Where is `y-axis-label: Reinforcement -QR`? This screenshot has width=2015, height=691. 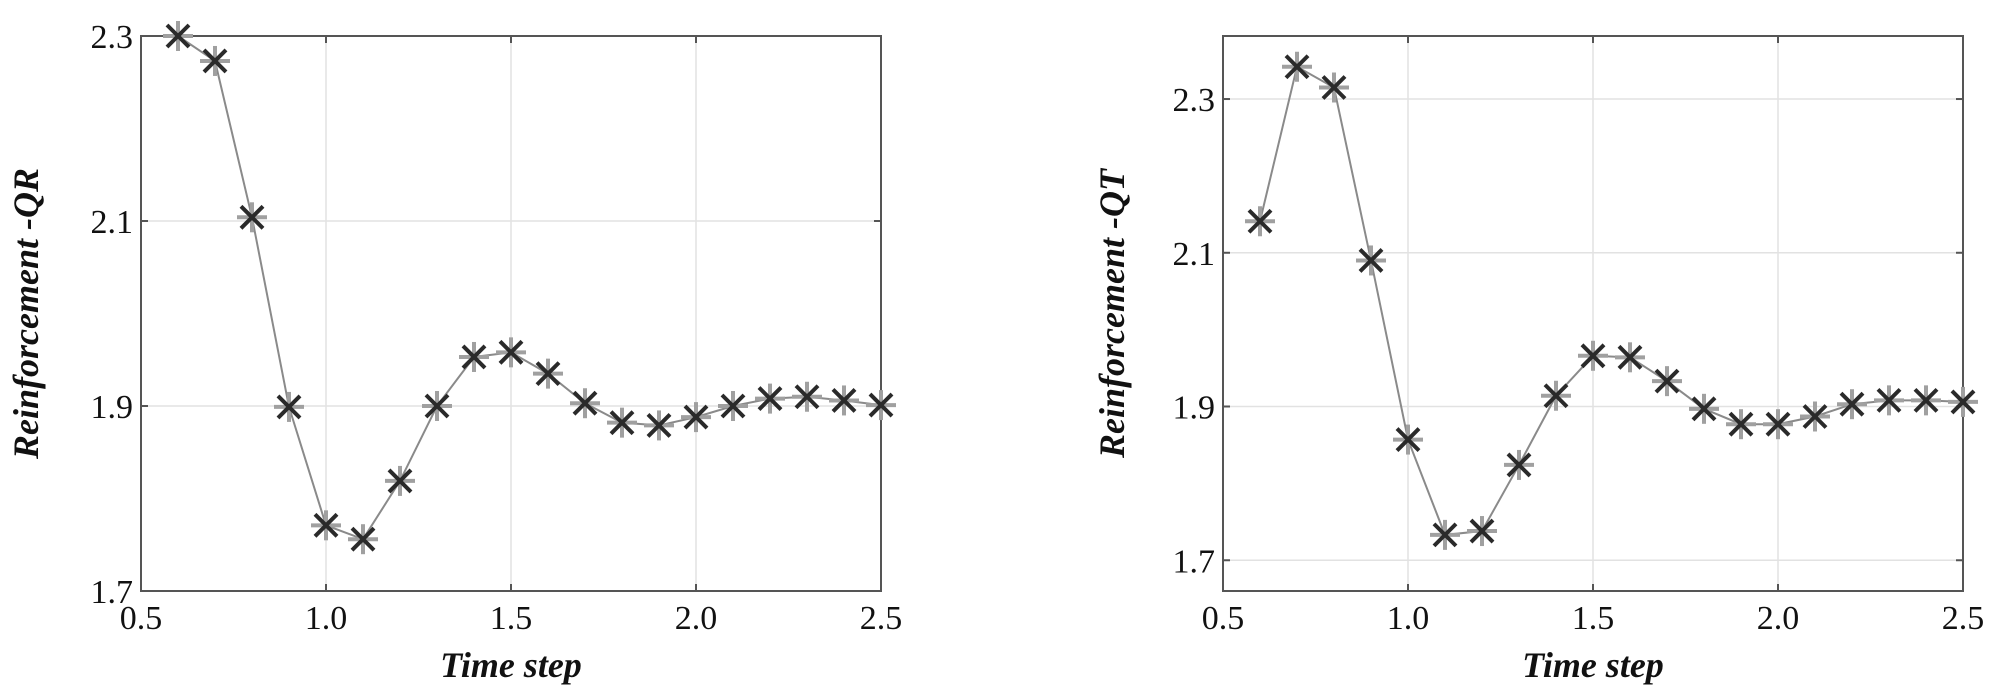
y-axis-label: Reinforcement -QR is located at coordinates (26, 314).